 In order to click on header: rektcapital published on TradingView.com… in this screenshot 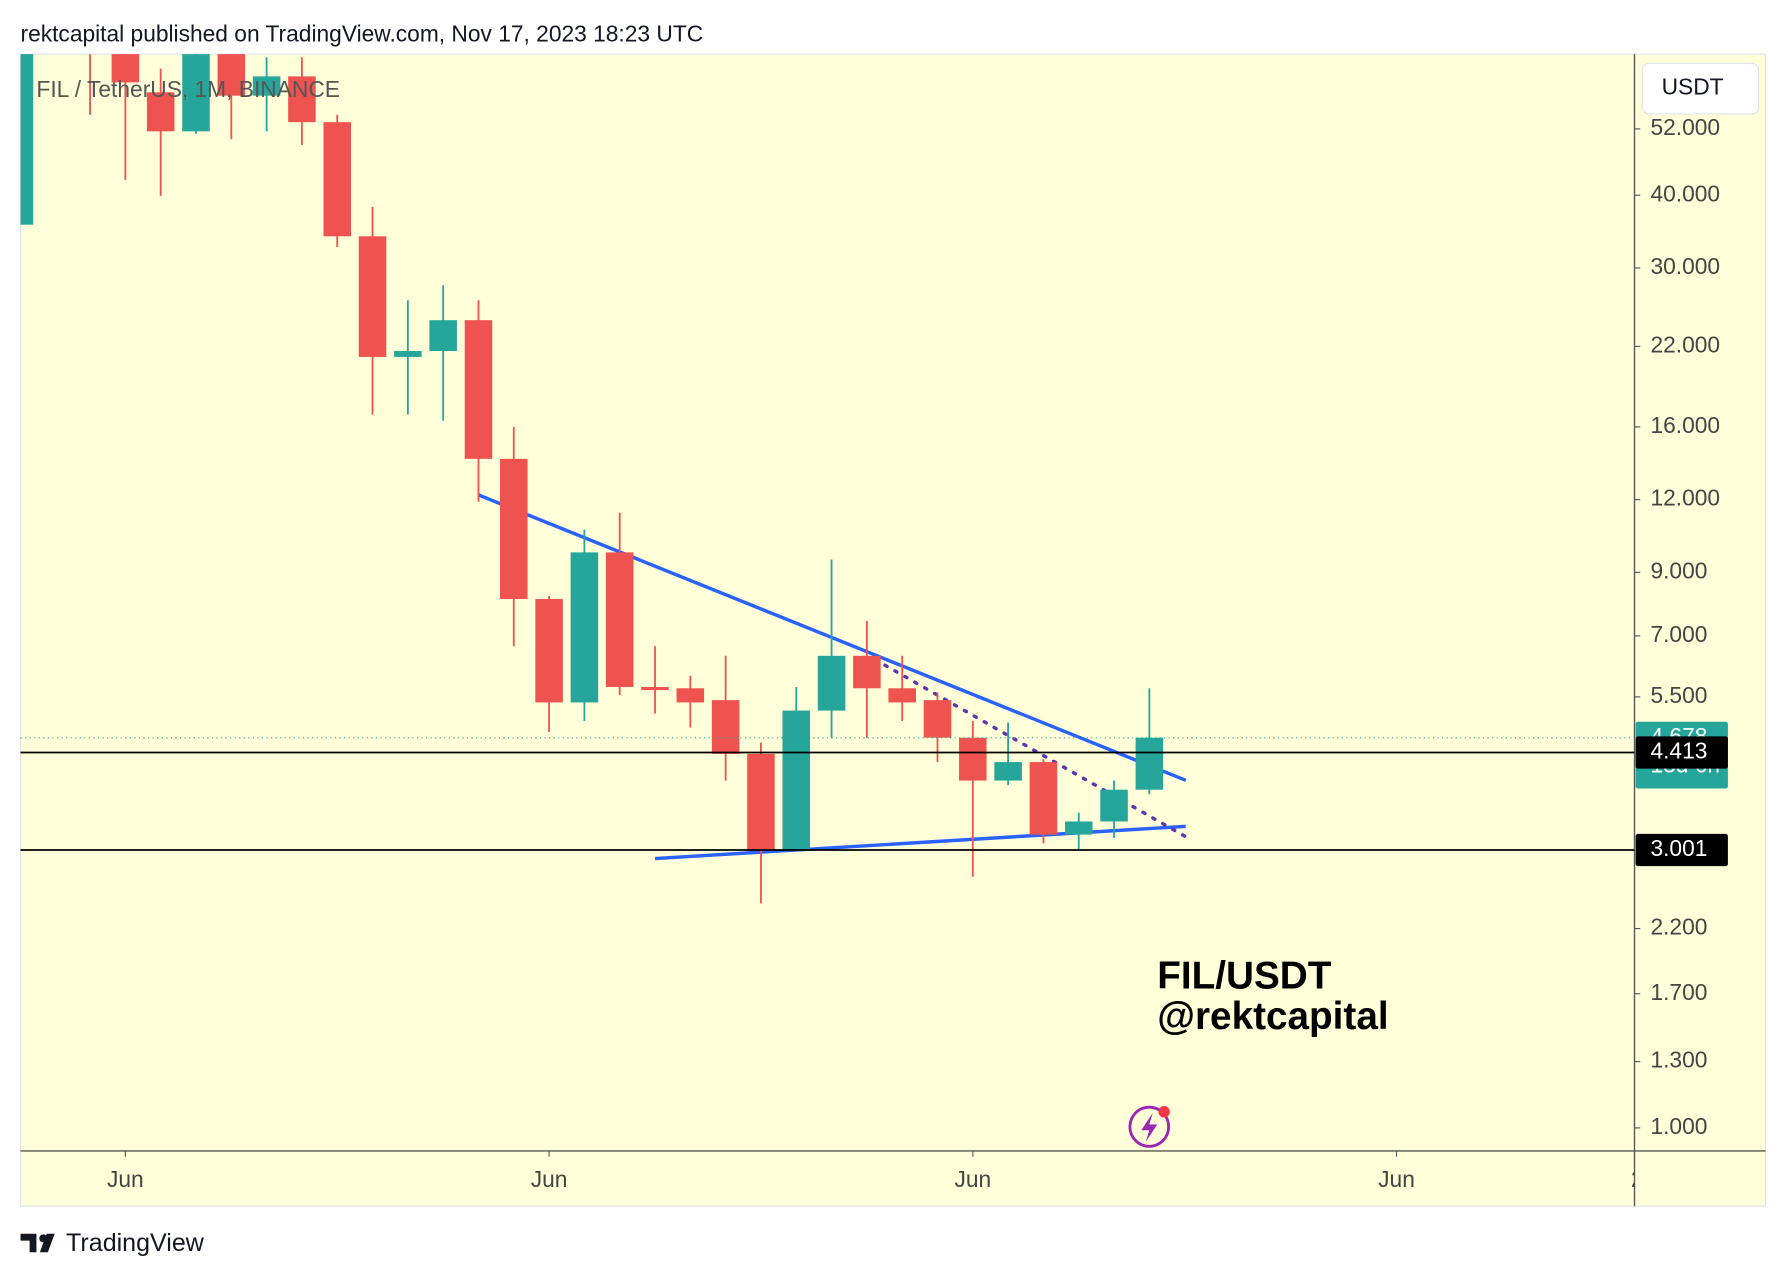, I will do `click(362, 34)`.